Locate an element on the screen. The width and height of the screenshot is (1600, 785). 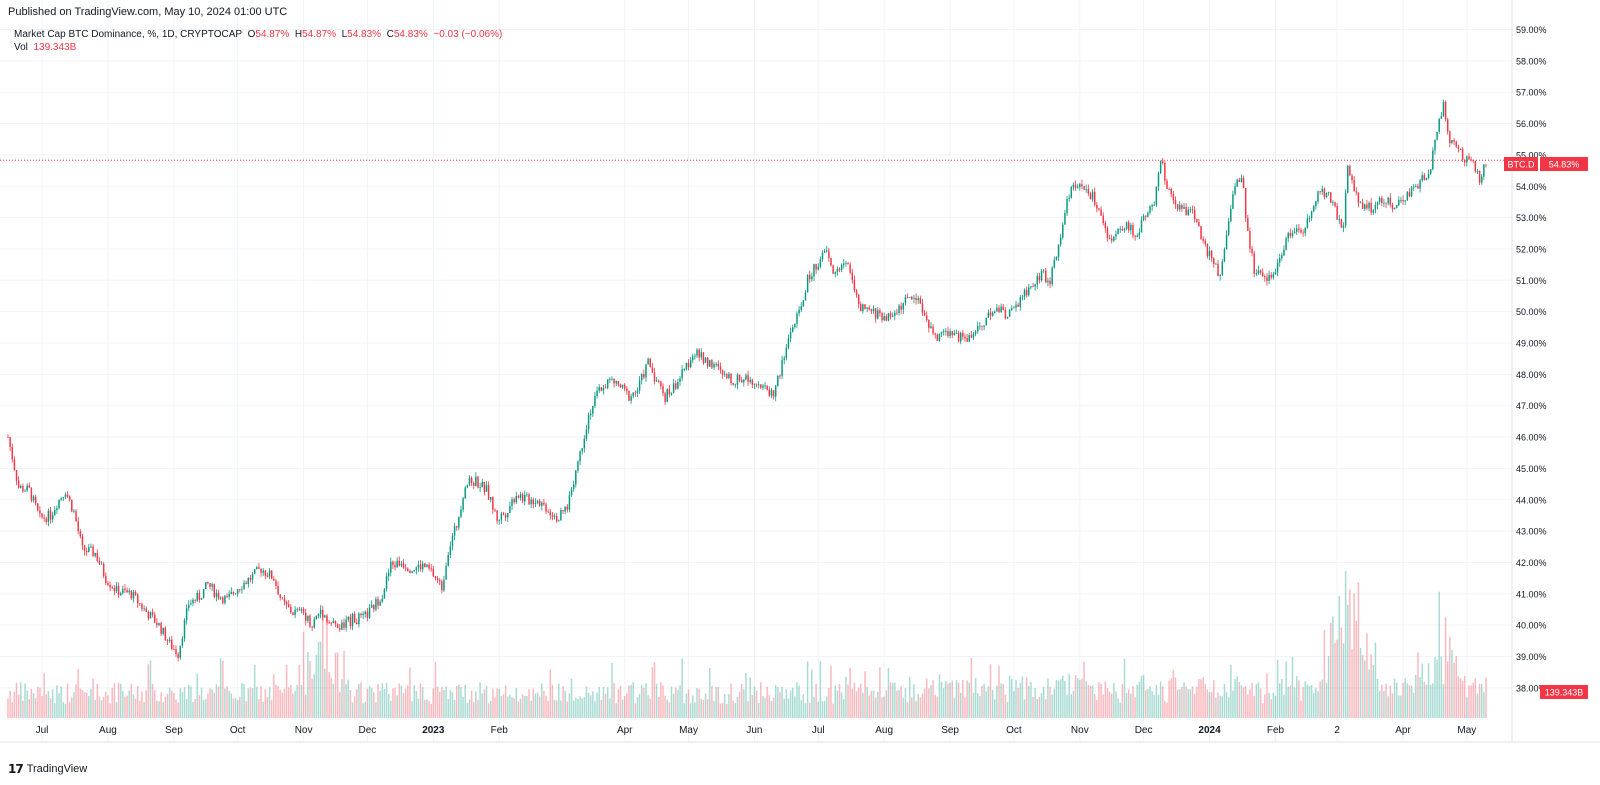
legend-volume-label: Vol is located at coordinates (21, 47).